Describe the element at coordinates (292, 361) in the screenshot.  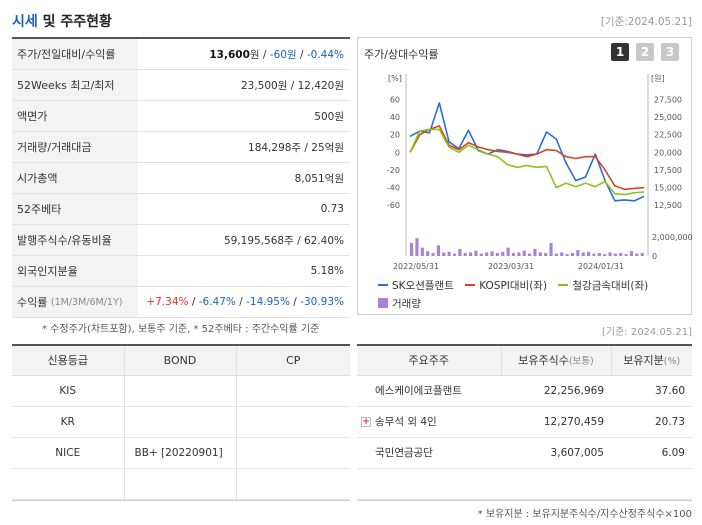
I see `credit-header-cp: CP` at that location.